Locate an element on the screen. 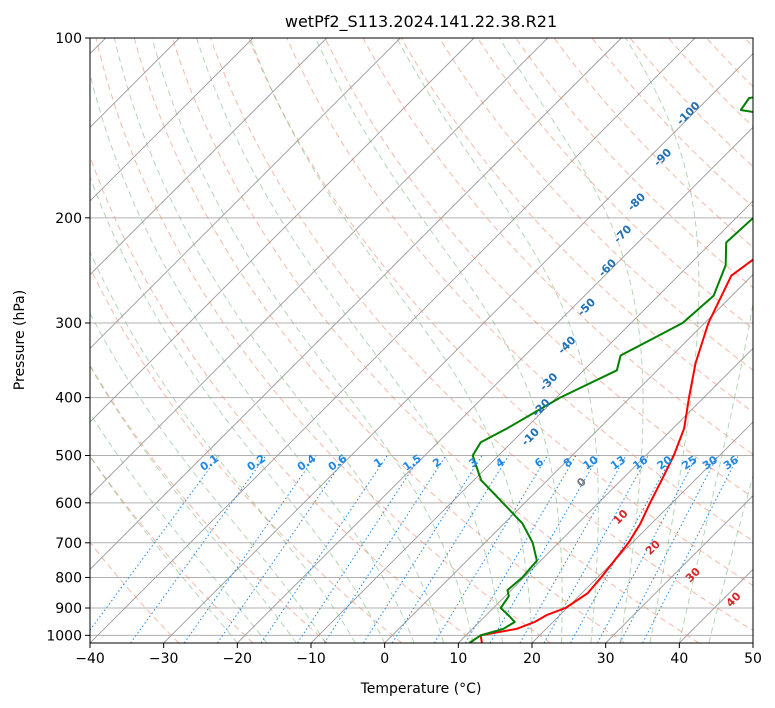 The width and height of the screenshot is (775, 708). mixing-ratio-label: 13 is located at coordinates (618, 462).